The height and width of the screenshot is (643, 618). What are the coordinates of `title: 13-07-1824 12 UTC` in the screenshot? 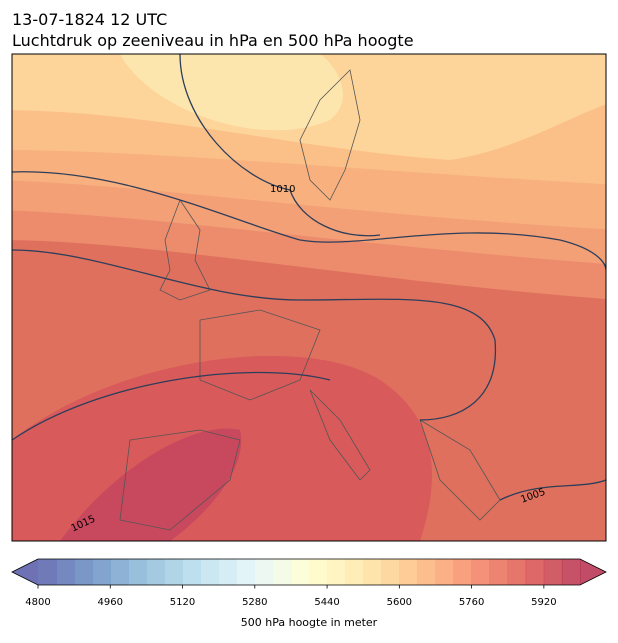 It's located at (89, 19).